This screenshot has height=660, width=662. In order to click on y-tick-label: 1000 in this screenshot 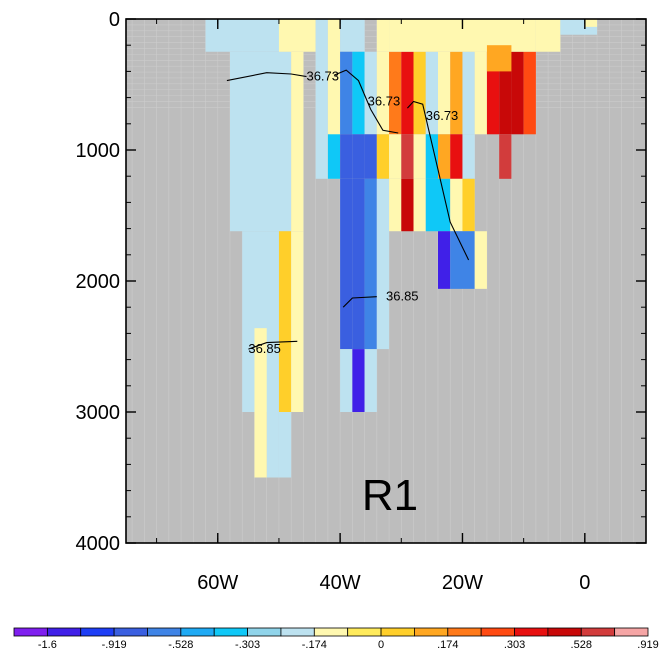, I will do `click(98, 151)`.